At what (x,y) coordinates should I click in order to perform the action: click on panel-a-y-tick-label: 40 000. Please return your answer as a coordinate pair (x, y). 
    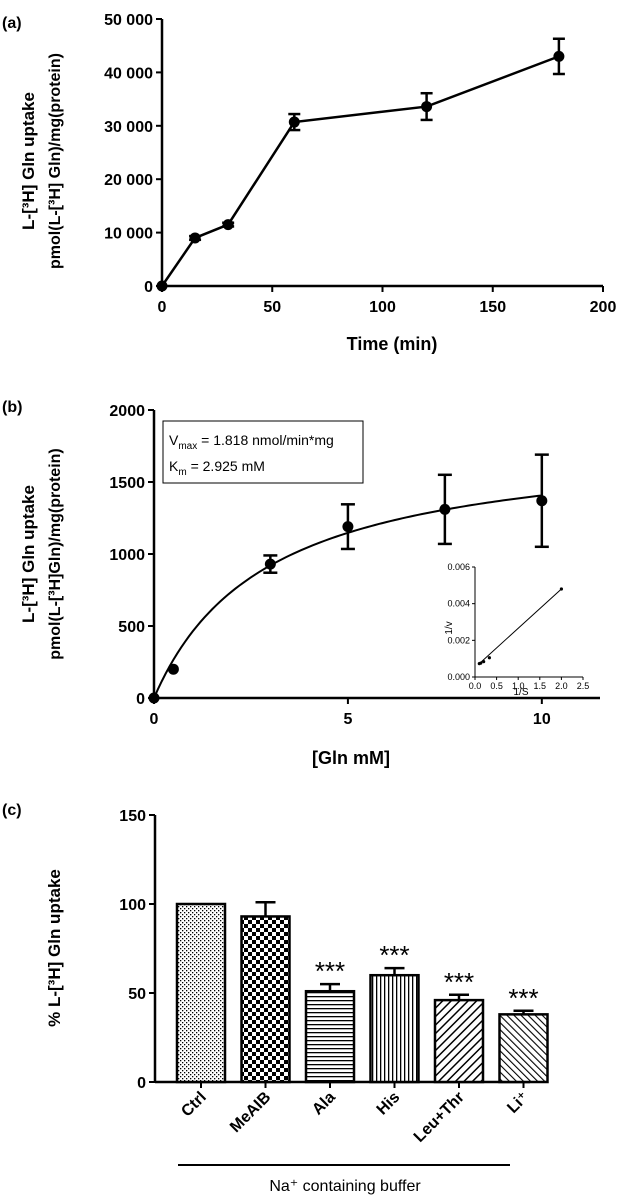
    Looking at the image, I should click on (128, 73).